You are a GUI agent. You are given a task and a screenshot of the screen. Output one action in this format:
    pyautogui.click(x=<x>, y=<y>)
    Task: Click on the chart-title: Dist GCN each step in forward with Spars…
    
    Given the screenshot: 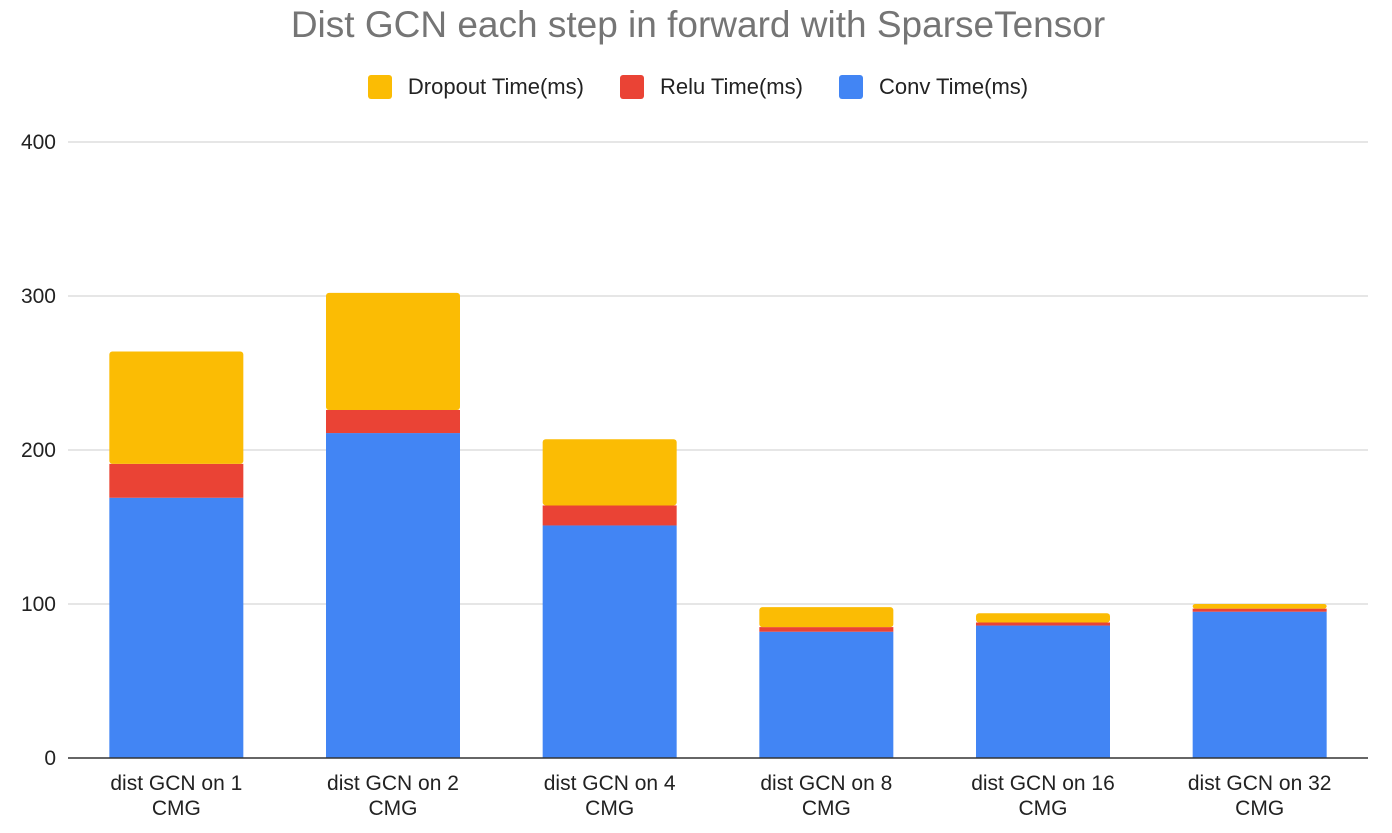 What is the action you would take?
    pyautogui.click(x=698, y=24)
    